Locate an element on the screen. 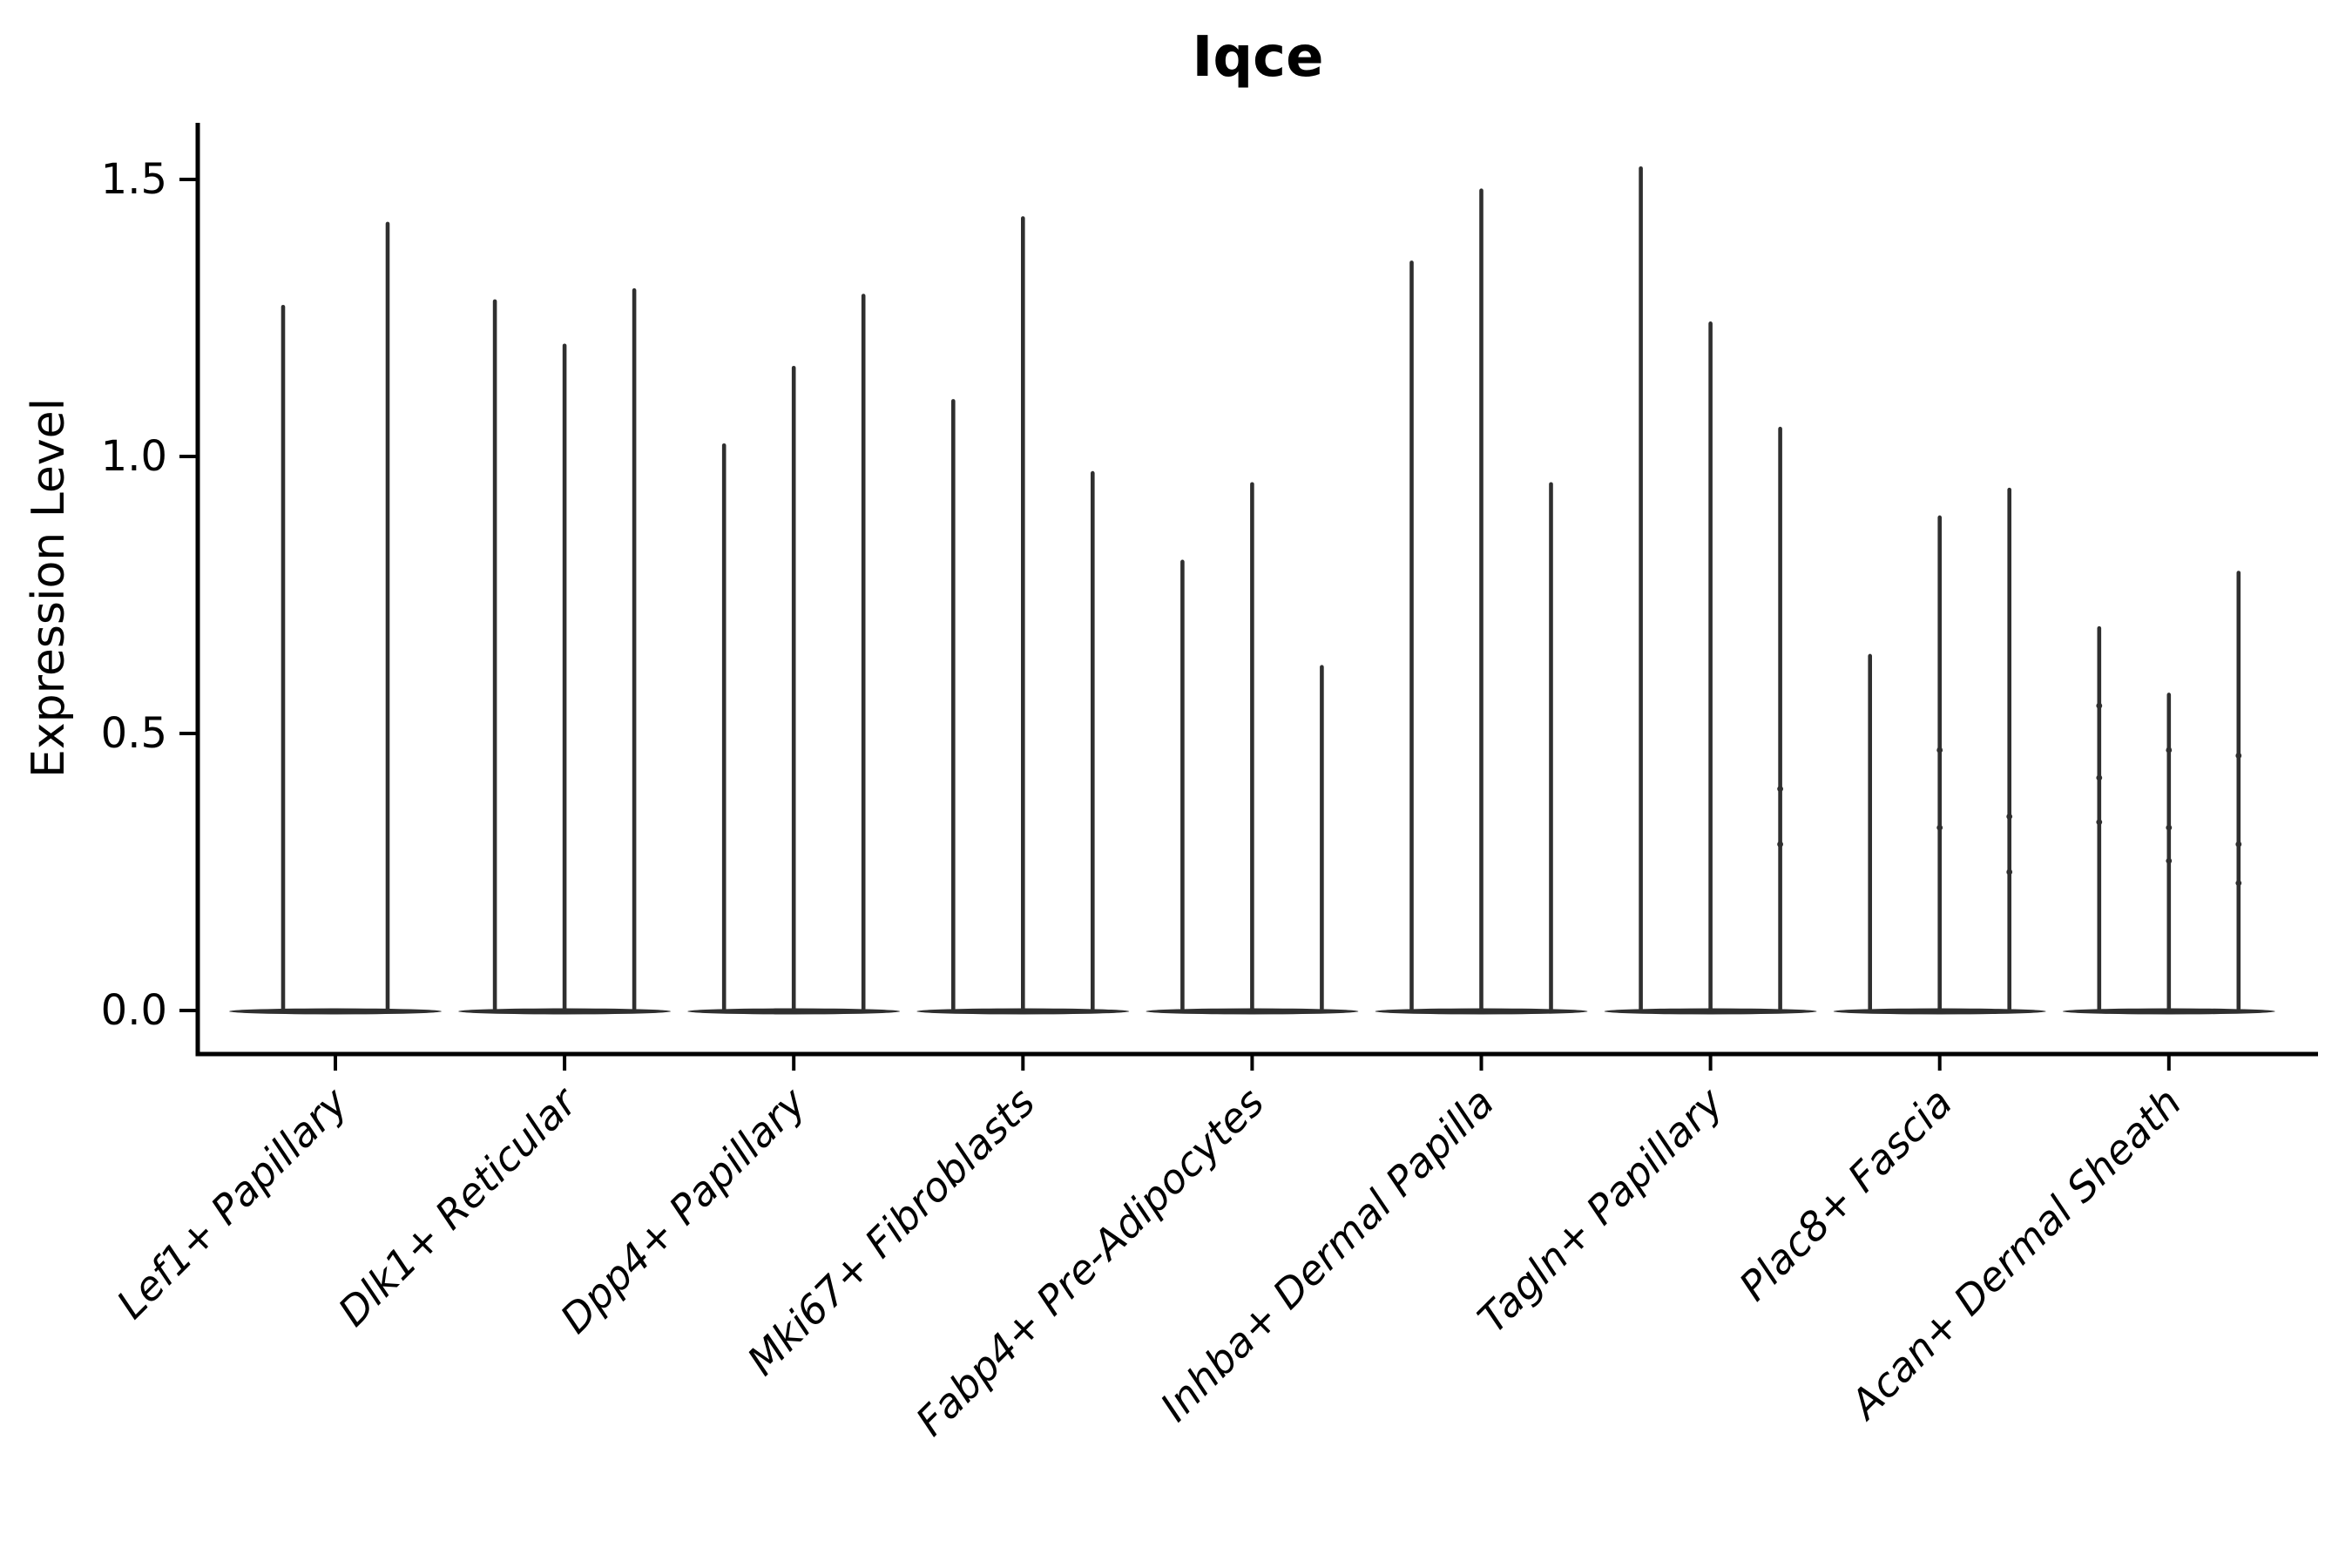 The height and width of the screenshot is (1568, 2352). y-tick-label: 0.0 is located at coordinates (134, 1011).